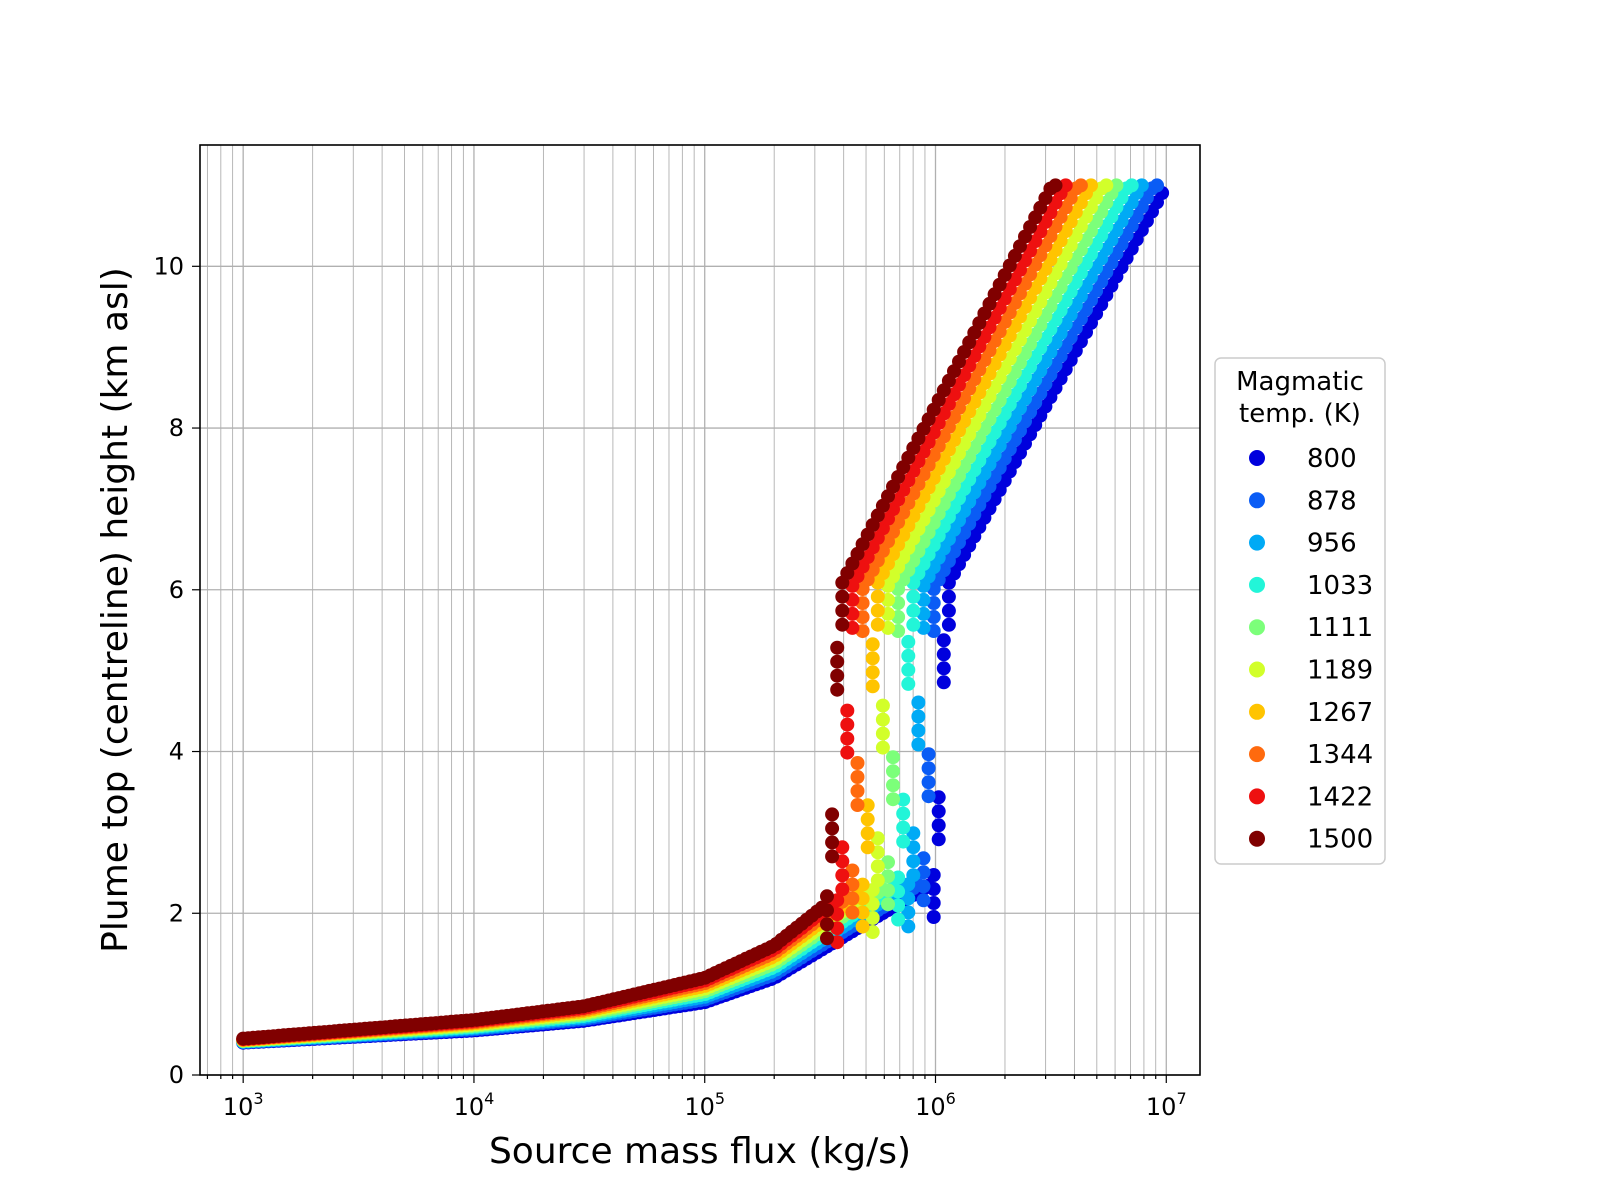 This screenshot has width=1600, height=1200. Describe the element at coordinates (1166, 1105) in the screenshot. I see `x-tick-label: 10⁷` at that location.